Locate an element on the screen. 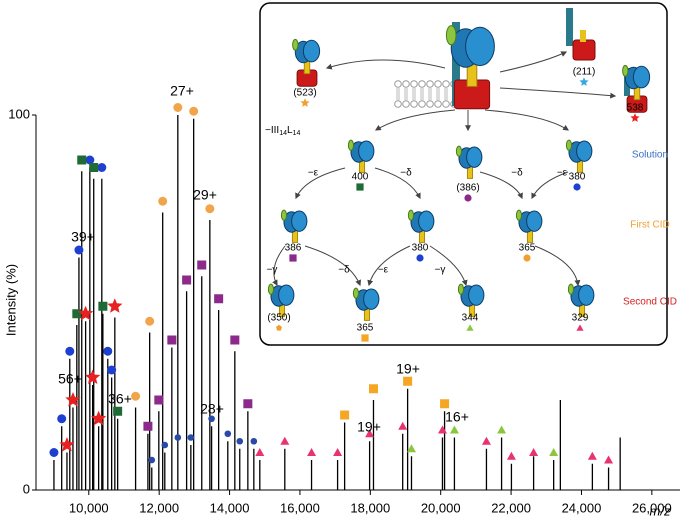 The image size is (685, 517). charge-label: 39+ is located at coordinates (83, 237).